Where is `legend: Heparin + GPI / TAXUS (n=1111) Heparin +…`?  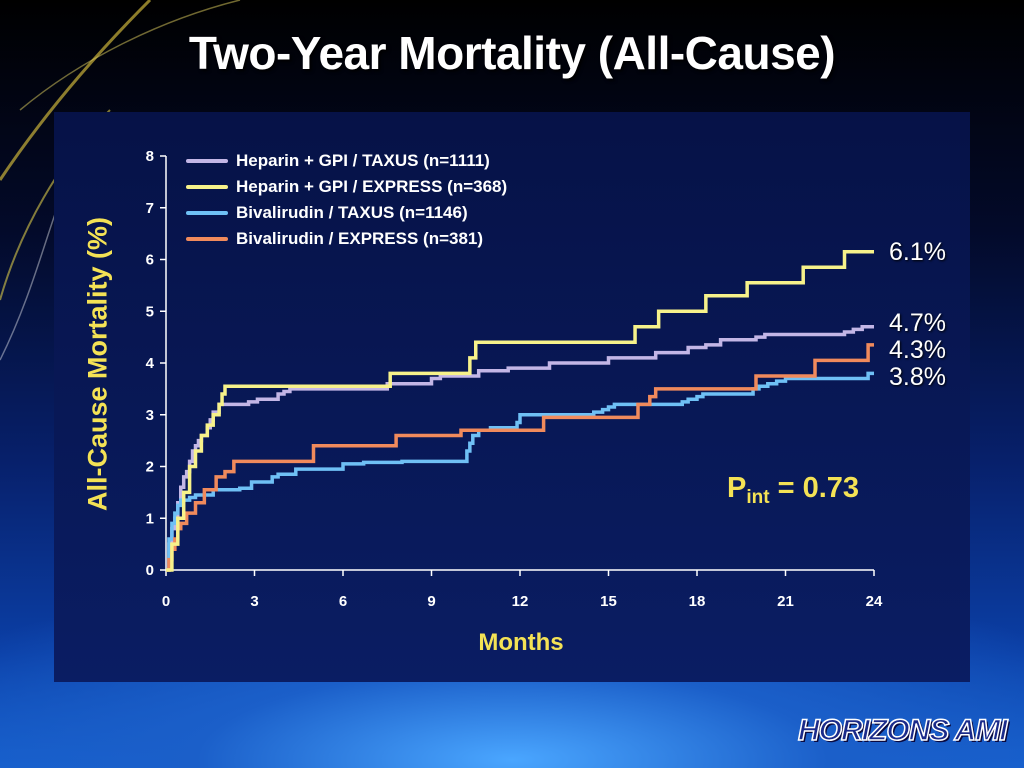 legend: Heparin + GPI / TAXUS (n=1111) Heparin +… is located at coordinates (346, 200).